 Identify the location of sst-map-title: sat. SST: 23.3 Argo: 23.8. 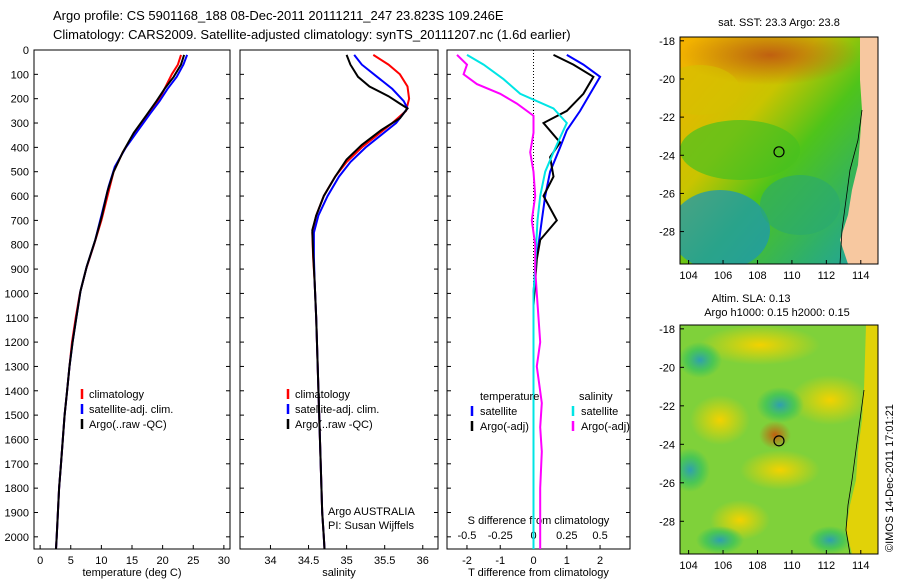
(779, 23).